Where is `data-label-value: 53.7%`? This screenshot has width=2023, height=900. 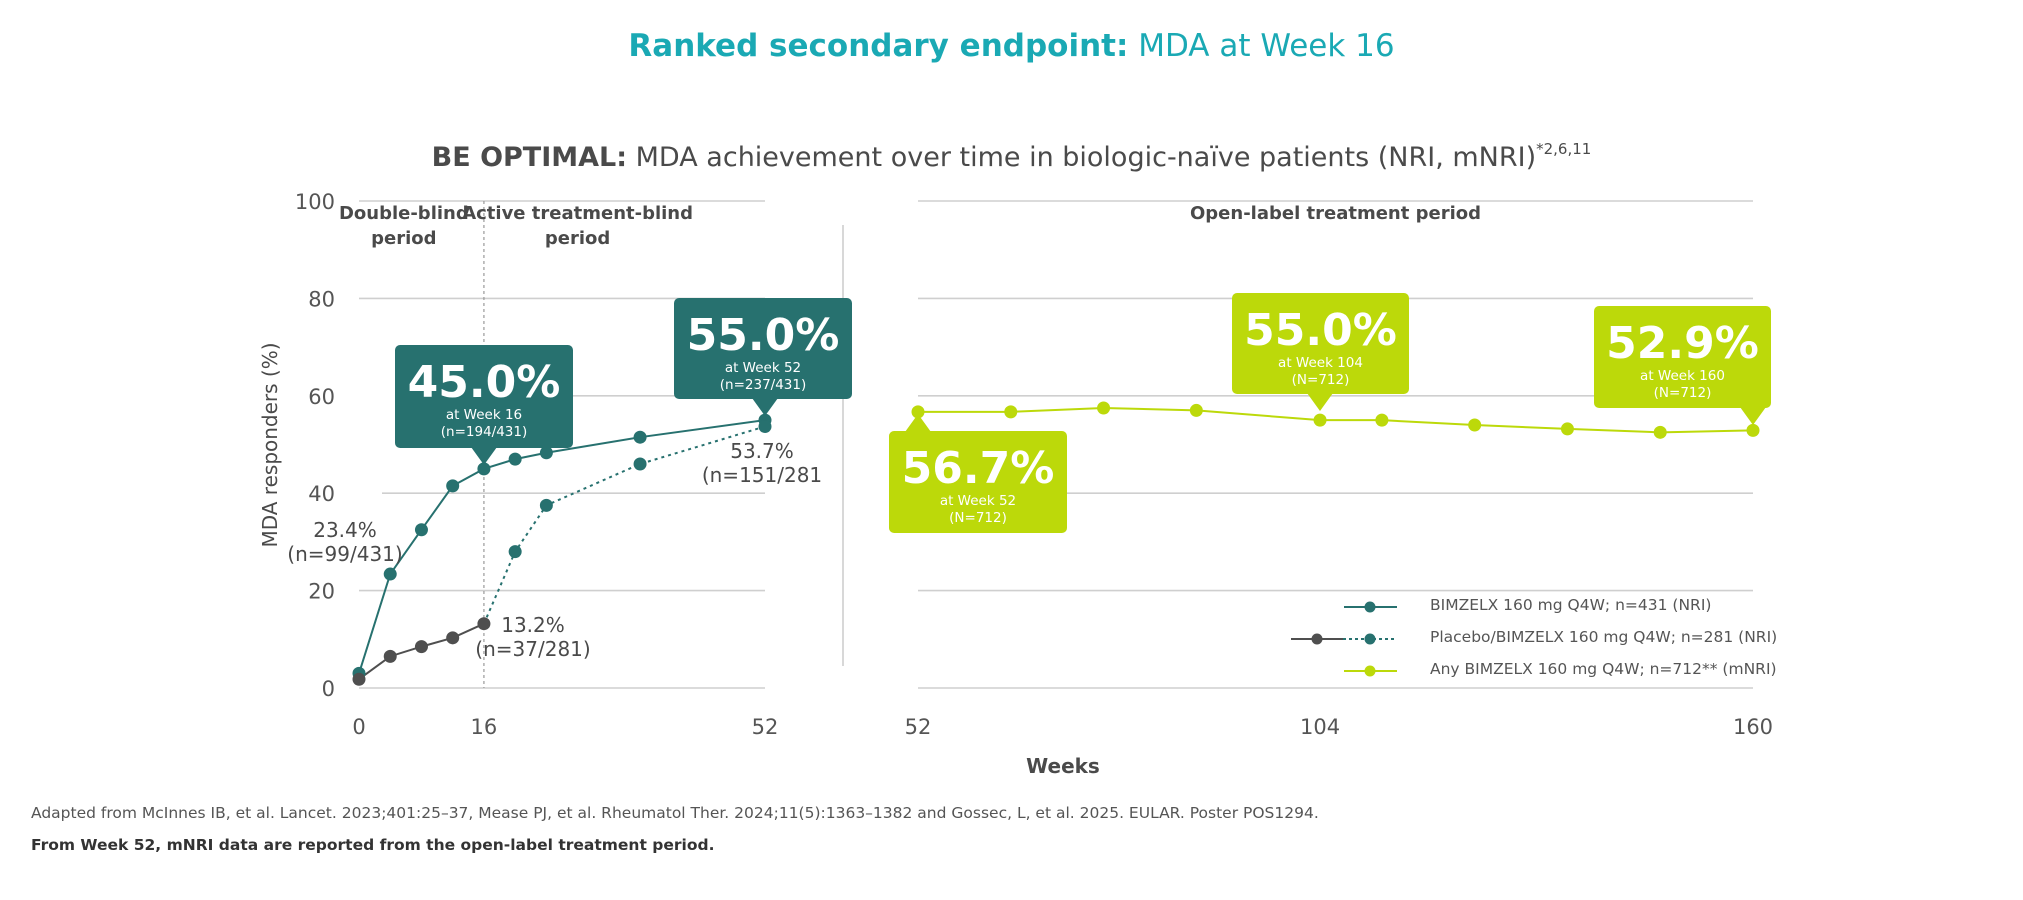 data-label-value: 53.7% is located at coordinates (762, 451).